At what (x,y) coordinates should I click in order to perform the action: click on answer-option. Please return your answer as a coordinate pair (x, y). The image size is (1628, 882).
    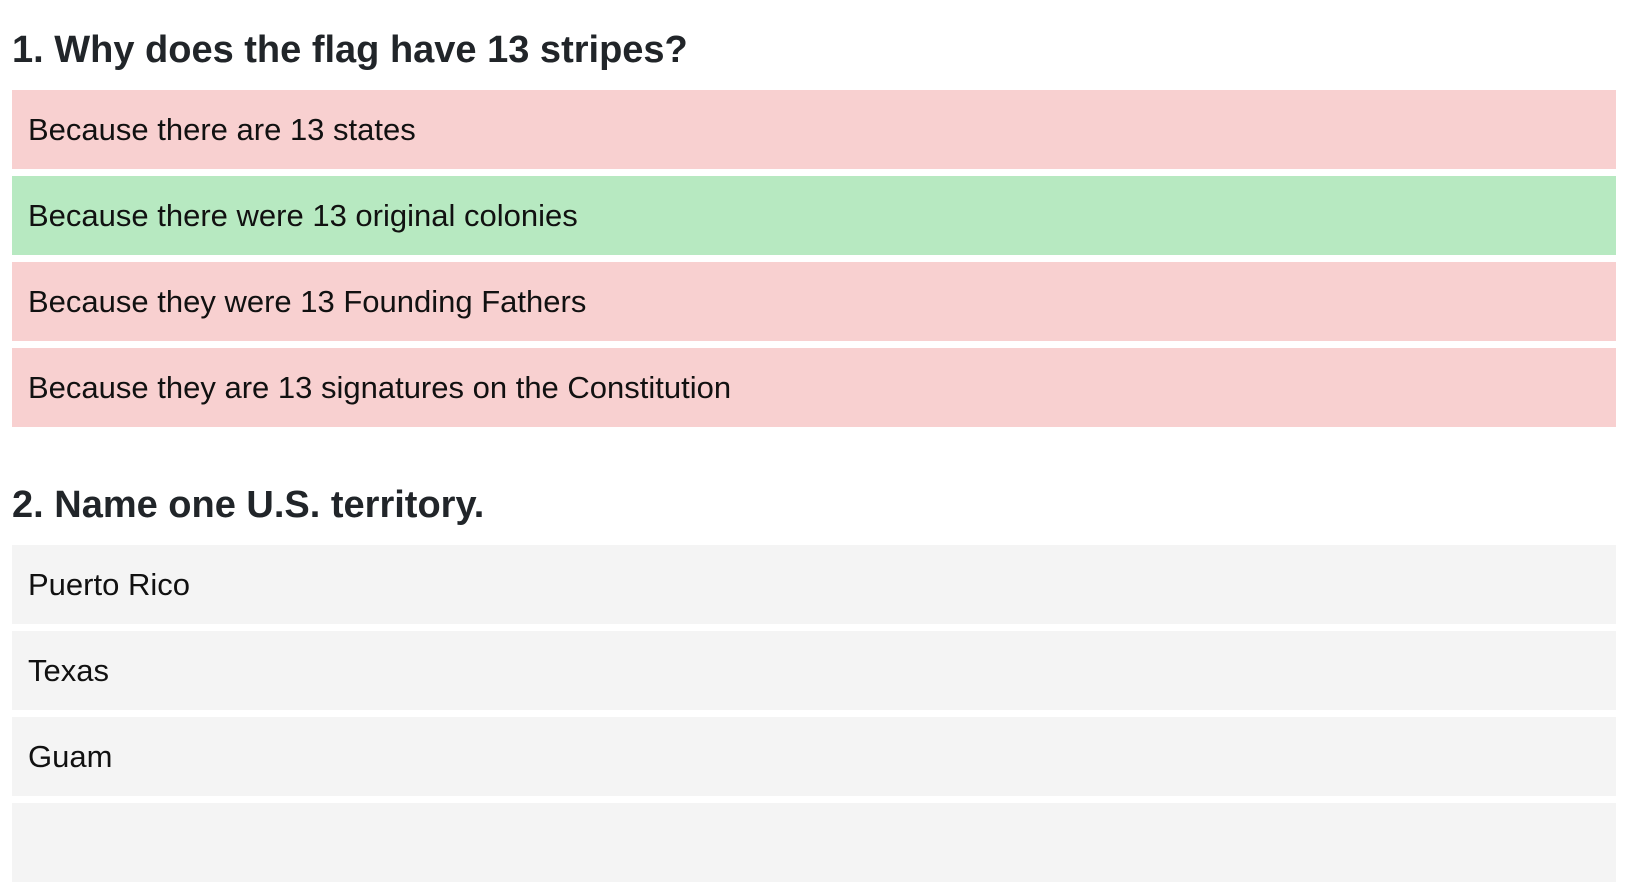
    Looking at the image, I should click on (814, 842).